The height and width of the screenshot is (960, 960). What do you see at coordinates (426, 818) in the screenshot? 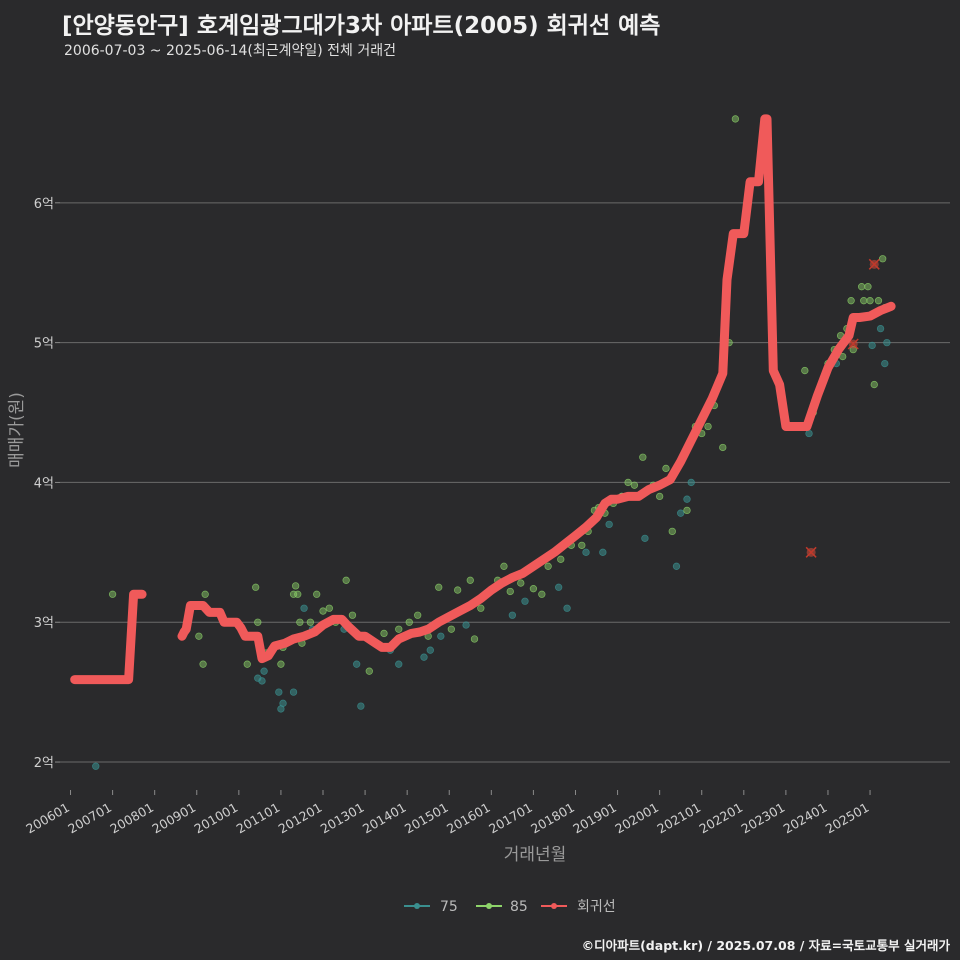
I see `x-tick-label: 201501` at bounding box center [426, 818].